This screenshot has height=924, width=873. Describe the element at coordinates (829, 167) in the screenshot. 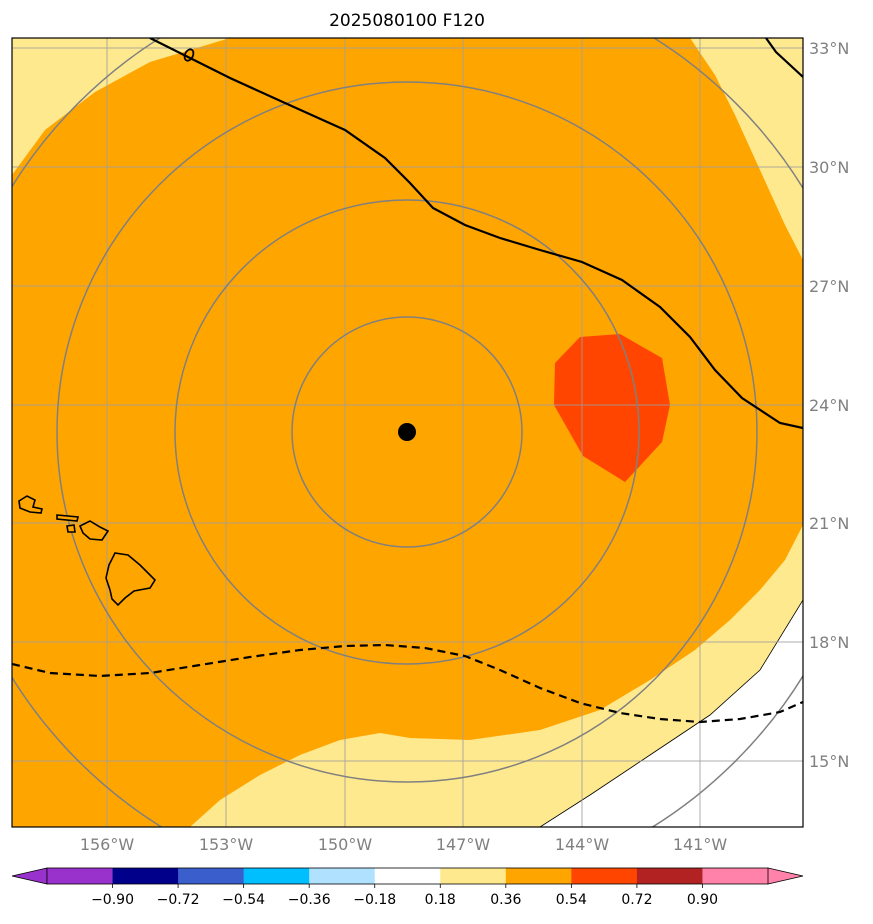

I see `lat-label: 30°N` at that location.